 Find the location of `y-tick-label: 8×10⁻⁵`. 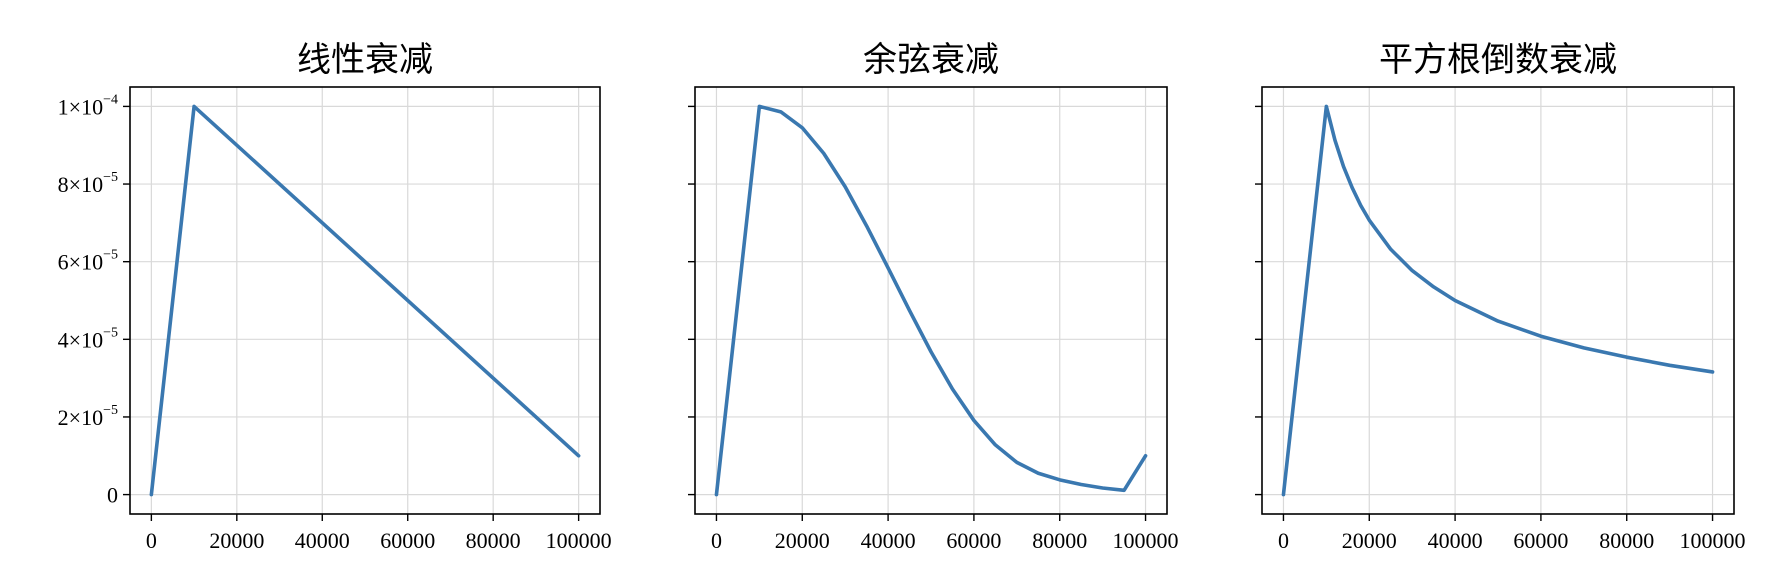

y-tick-label: 8×10⁻⁵ is located at coordinates (88, 183).